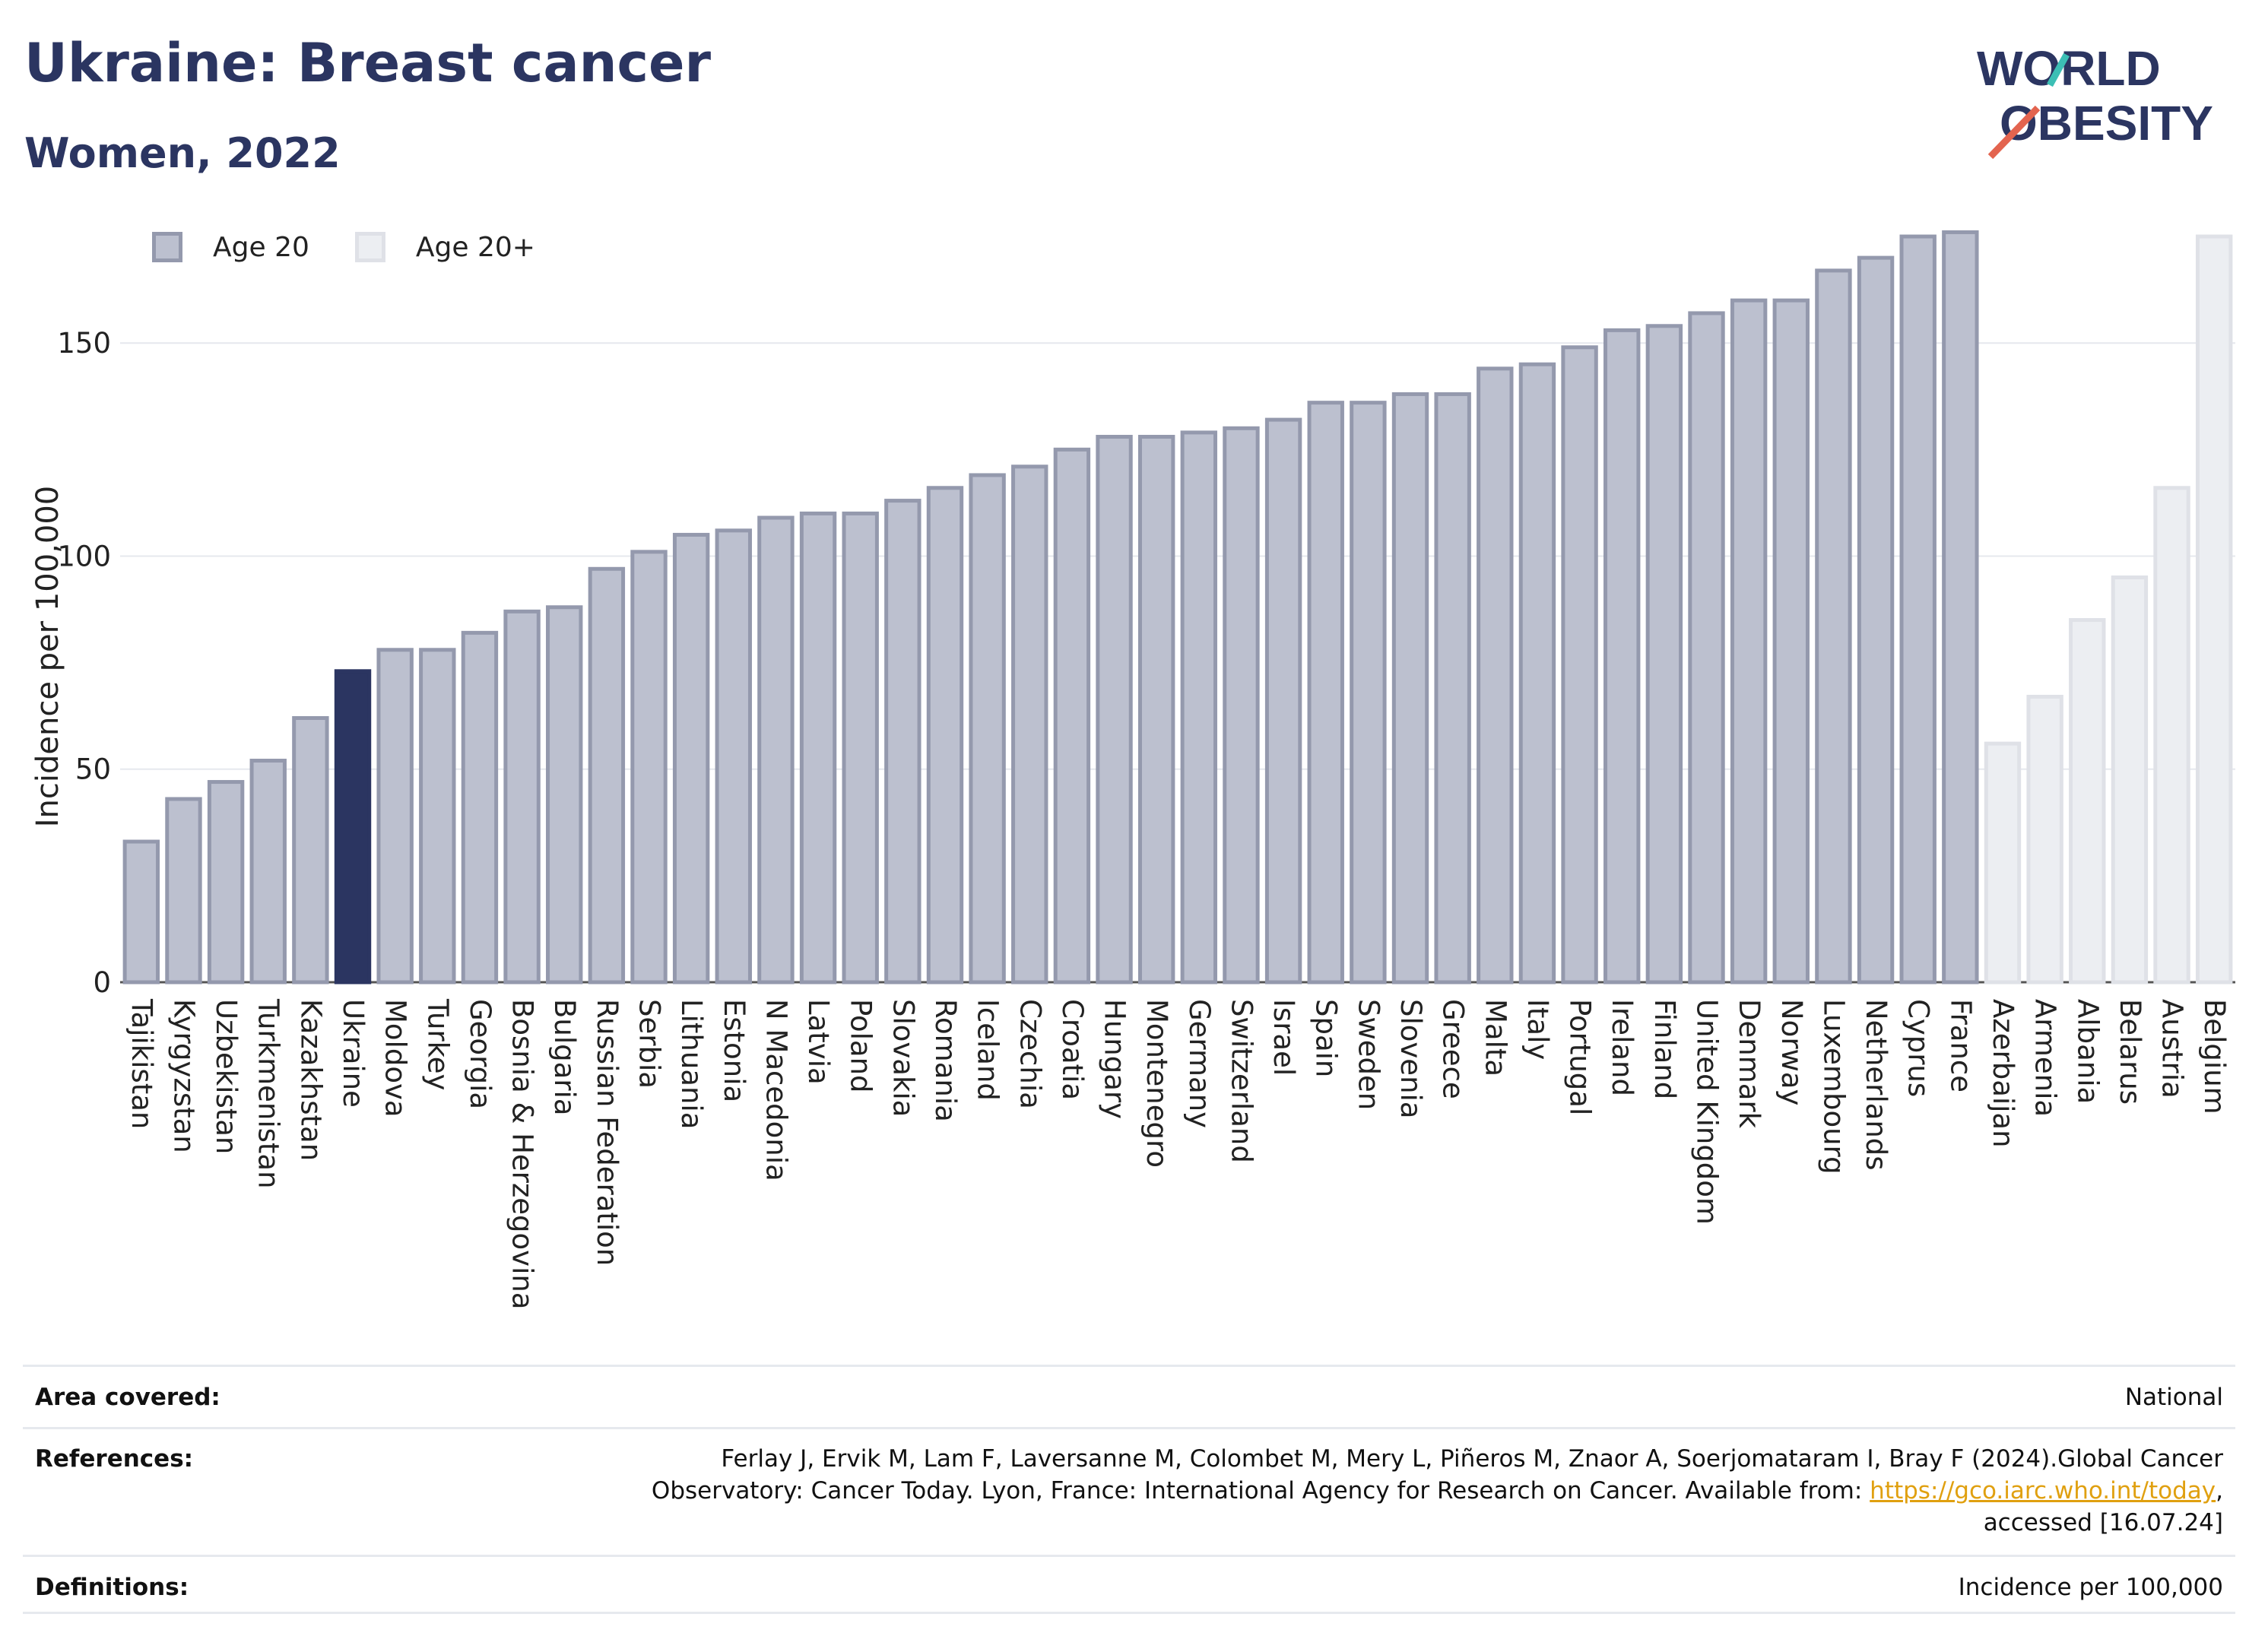 This screenshot has height=1652, width=2249. I want to click on bar-belarus, so click(2130, 780).